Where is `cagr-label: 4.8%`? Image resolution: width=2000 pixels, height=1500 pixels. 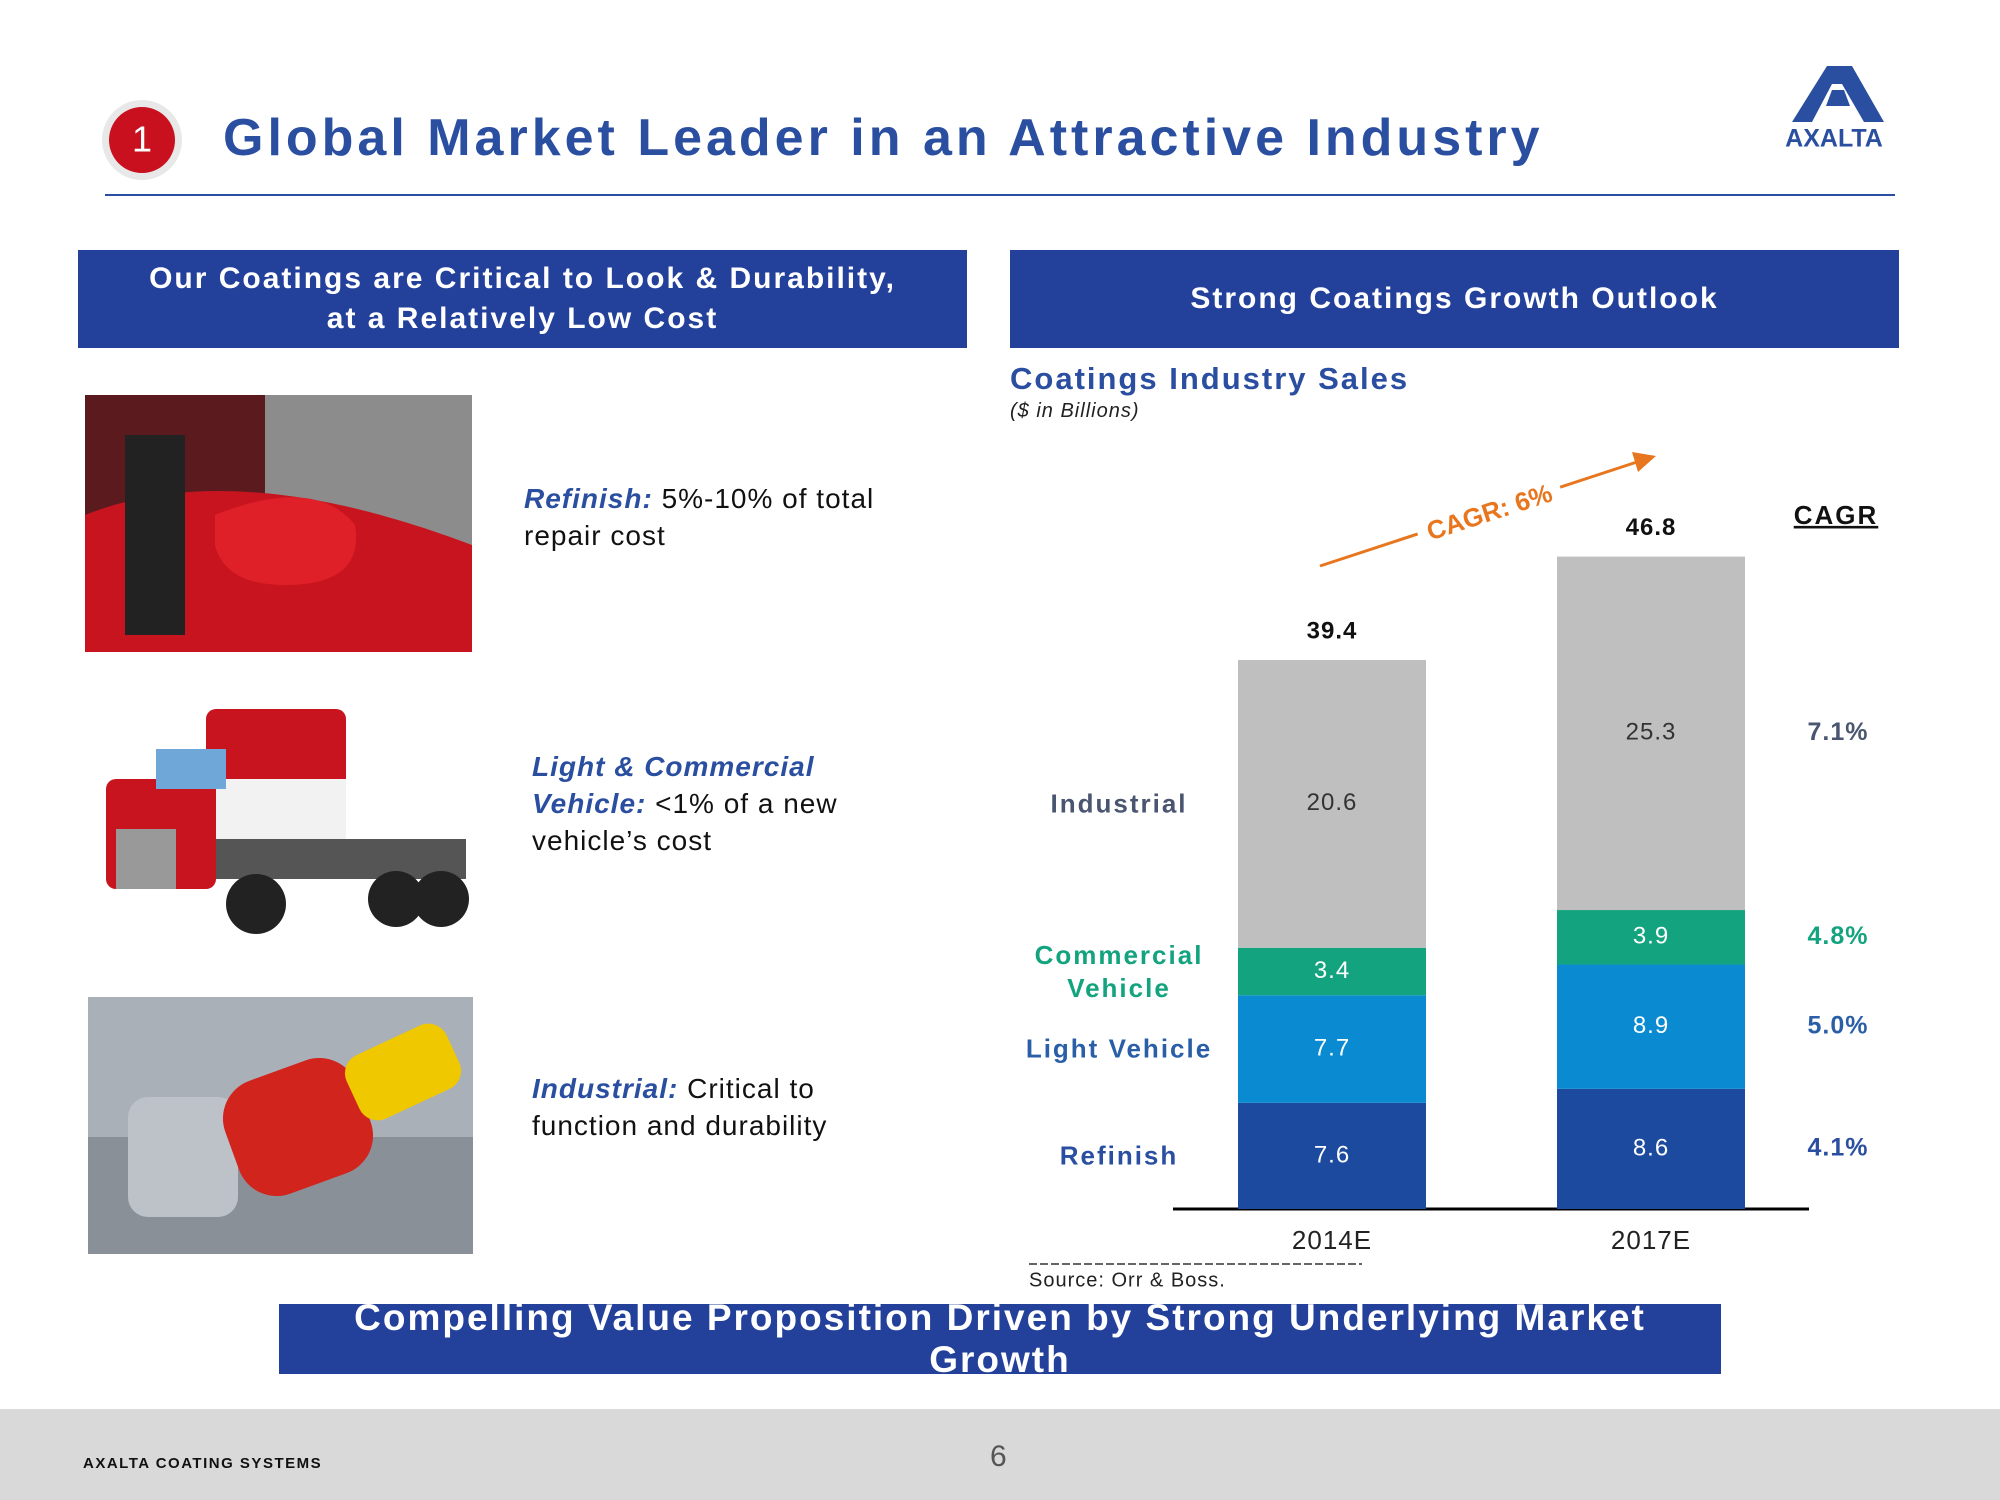 cagr-label: 4.8% is located at coordinates (1838, 936).